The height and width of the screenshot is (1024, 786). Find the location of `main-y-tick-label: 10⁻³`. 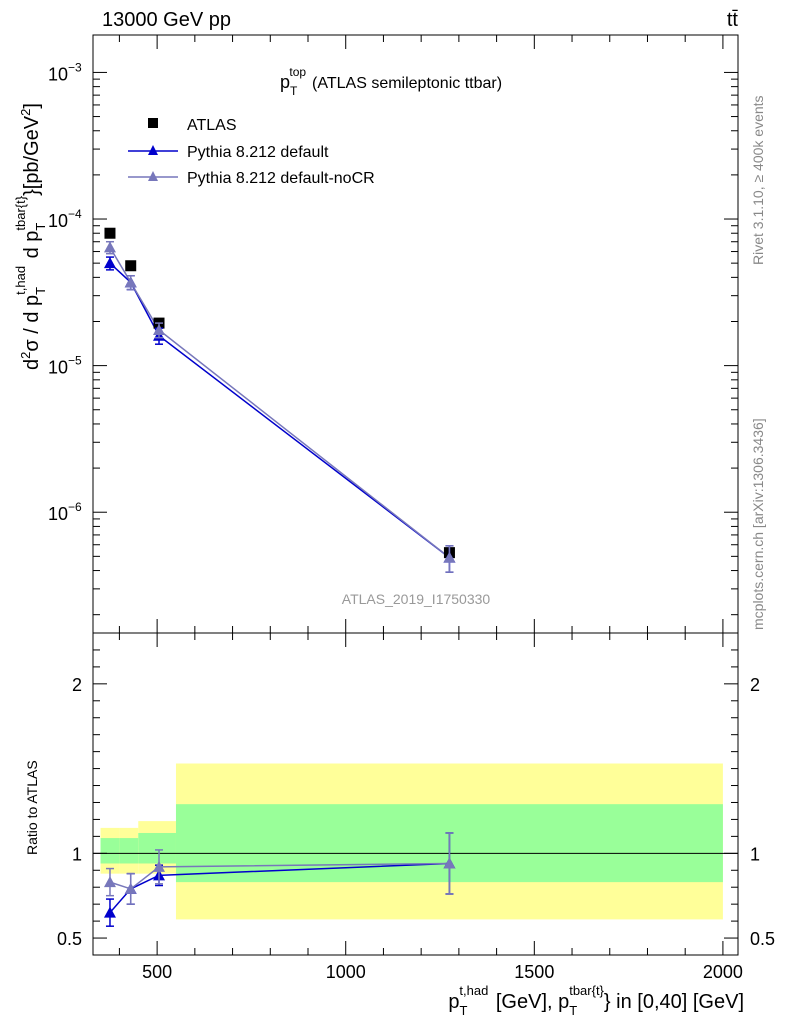

main-y-tick-label: 10⁻³ is located at coordinates (65, 72).